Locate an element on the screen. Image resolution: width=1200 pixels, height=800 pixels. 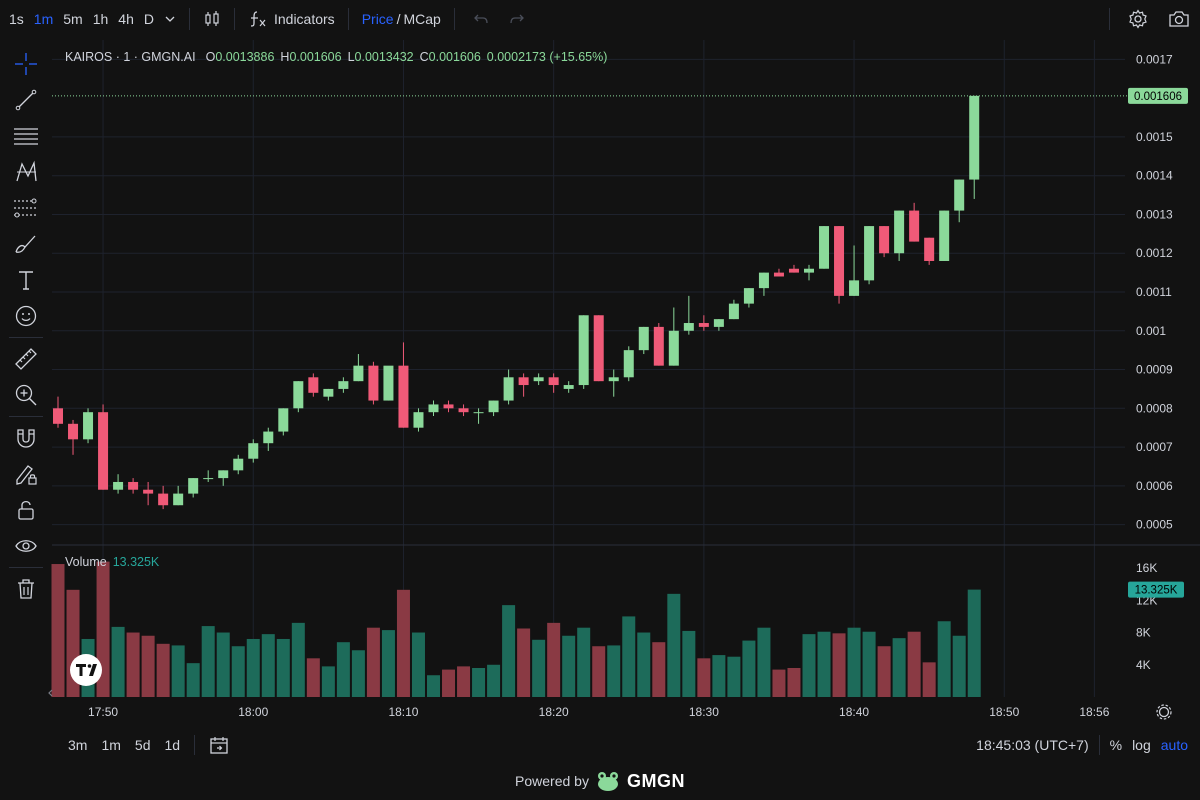
brush-tool is located at coordinates (26, 244).